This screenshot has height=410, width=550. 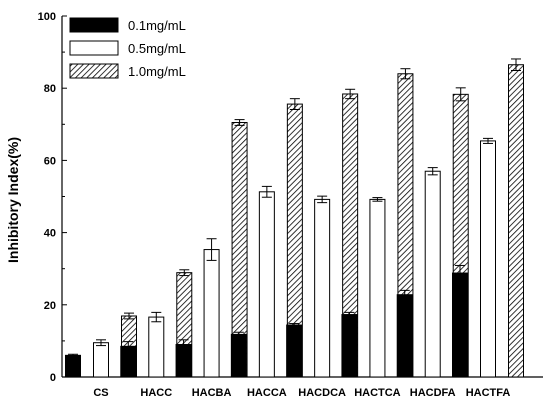 I want to click on y-axis-label: Inhibitory Index(%), so click(x=13, y=200).